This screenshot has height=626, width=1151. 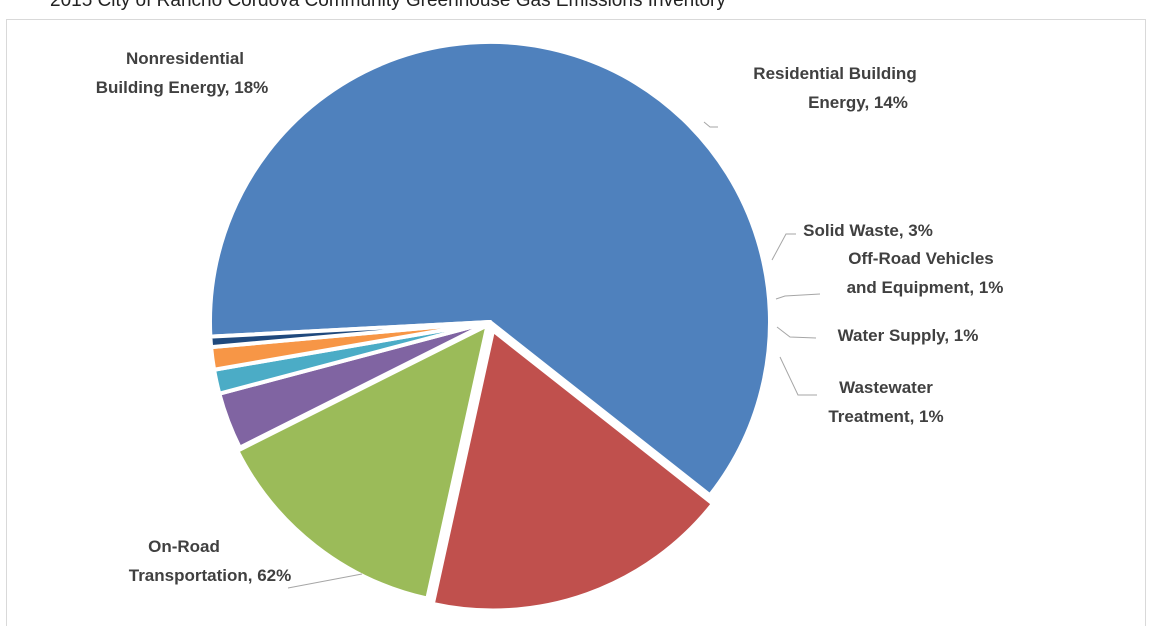 I want to click on data-label-nonresidential-line-1: Nonresidential, so click(x=185, y=58).